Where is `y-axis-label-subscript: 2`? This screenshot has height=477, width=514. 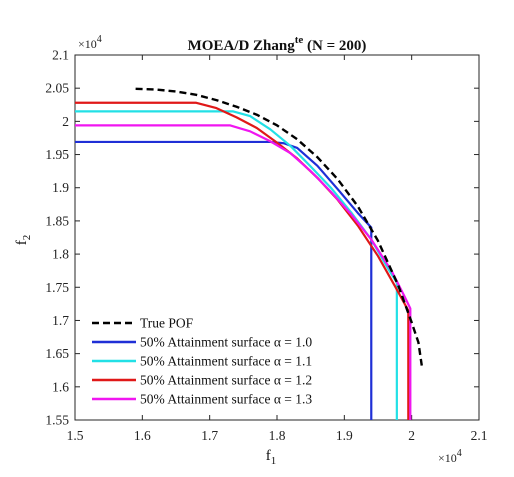
y-axis-label-subscript: 2 is located at coordinates (27, 238).